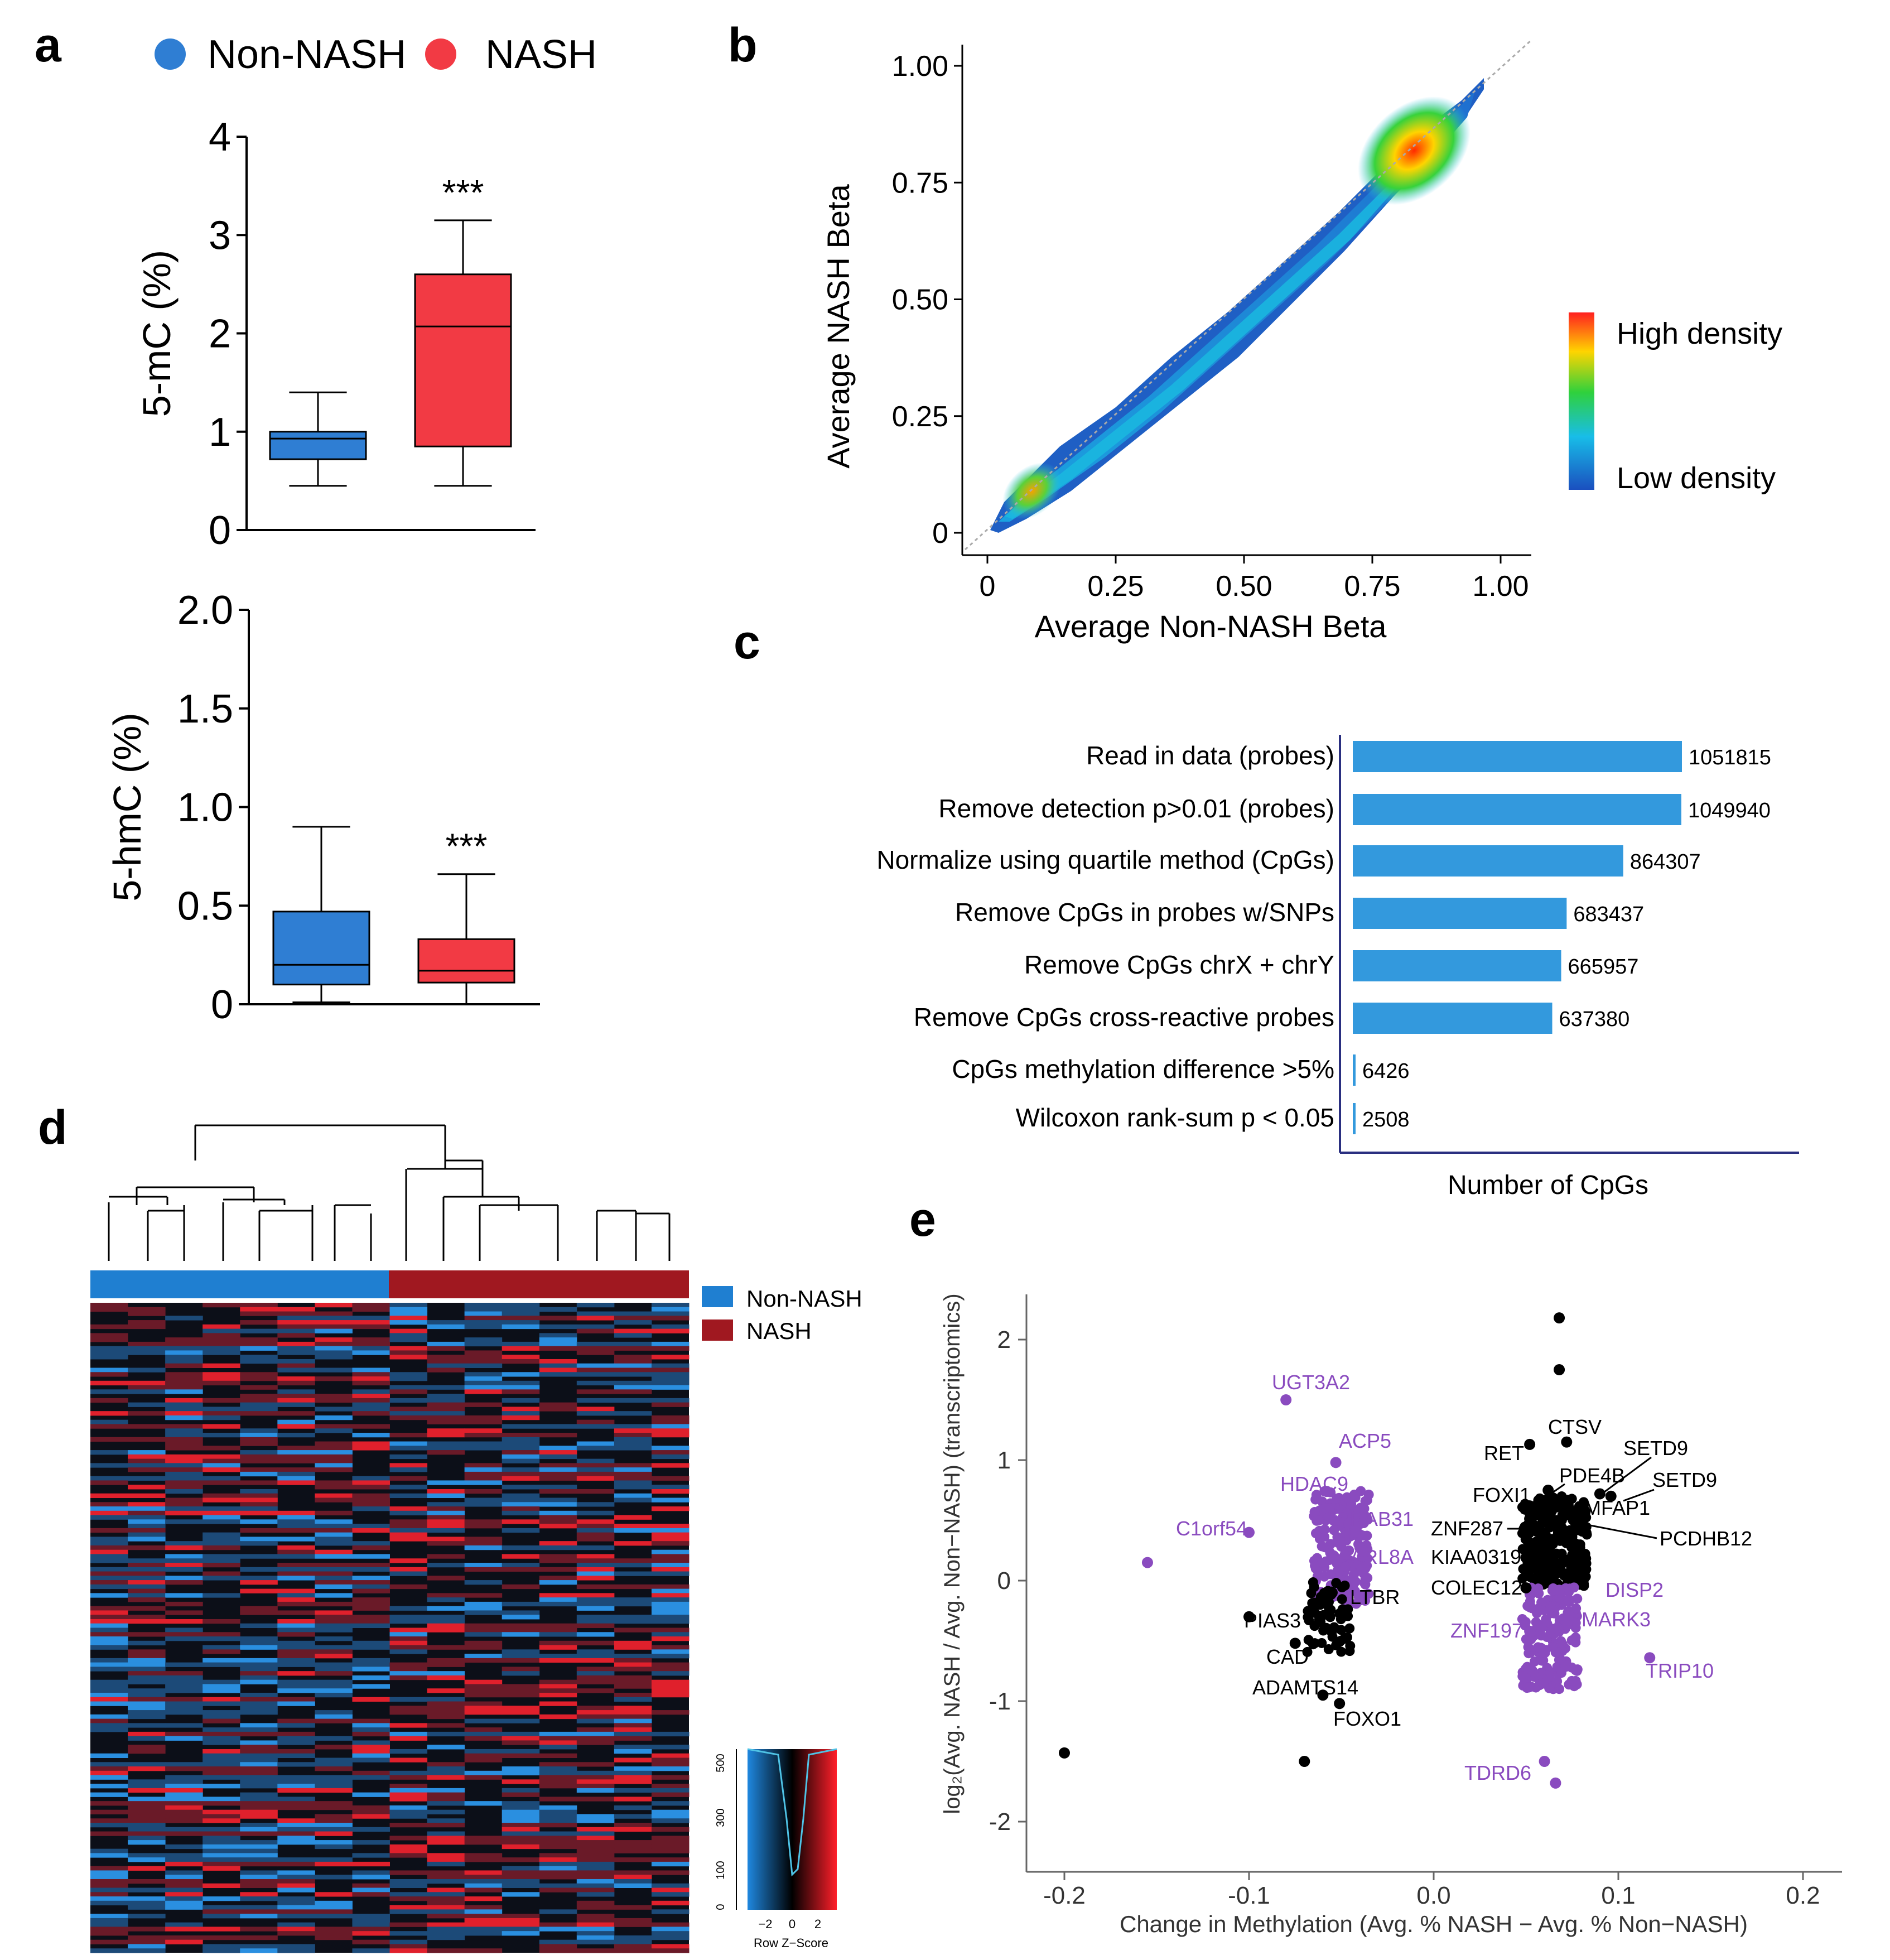 The width and height of the screenshot is (1890, 1960). What do you see at coordinates (1699, 333) in the screenshot?
I see `density-high-label: High density` at bounding box center [1699, 333].